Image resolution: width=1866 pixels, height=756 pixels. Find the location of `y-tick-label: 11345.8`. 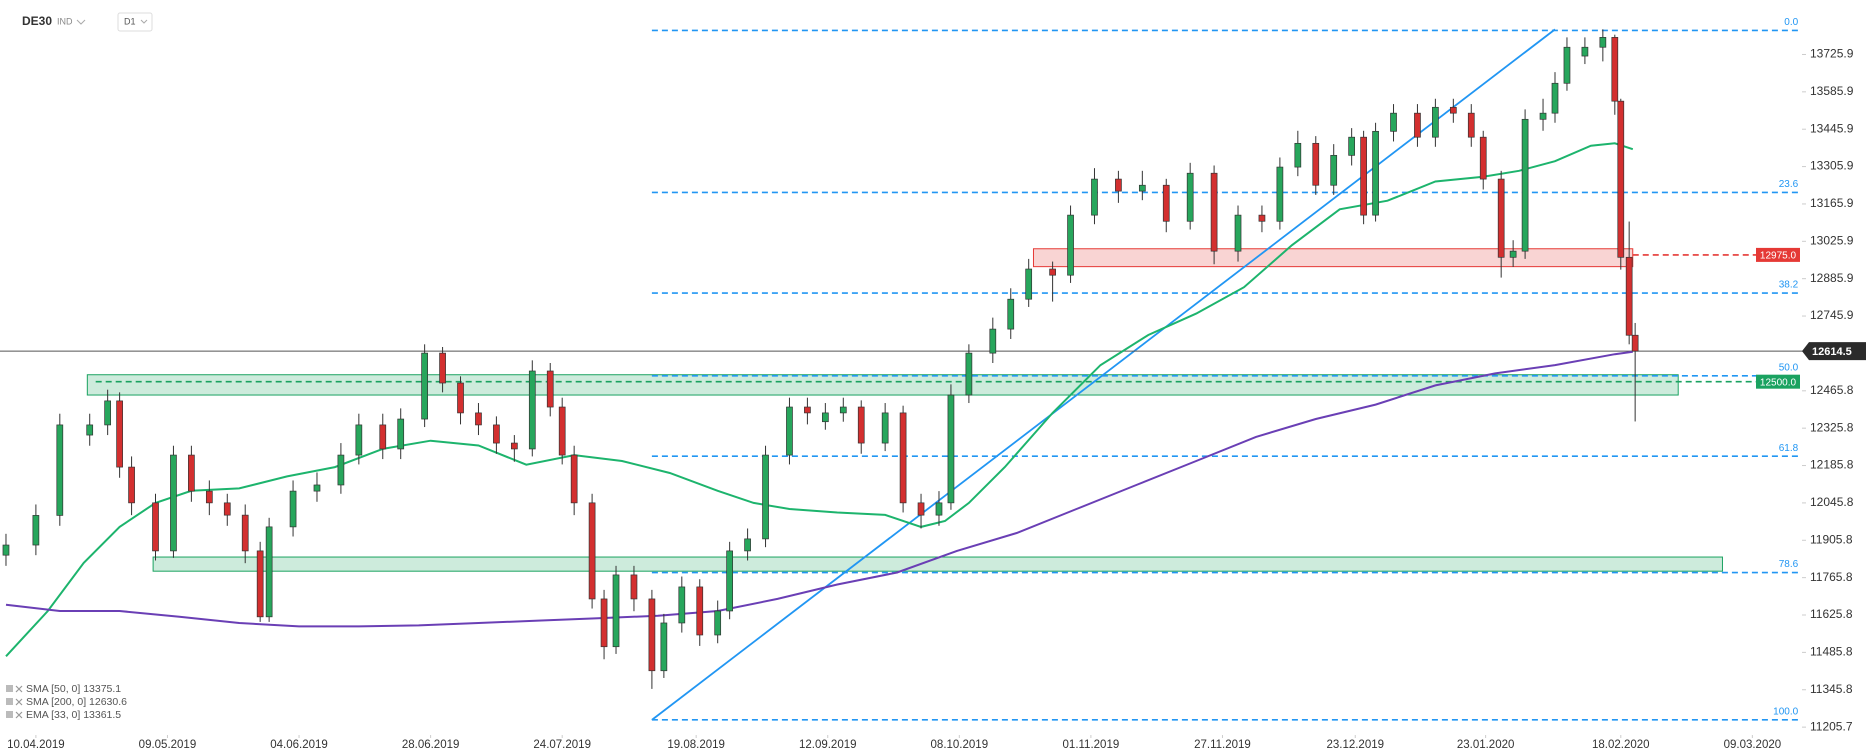

y-tick-label: 11345.8 is located at coordinates (1831, 689).